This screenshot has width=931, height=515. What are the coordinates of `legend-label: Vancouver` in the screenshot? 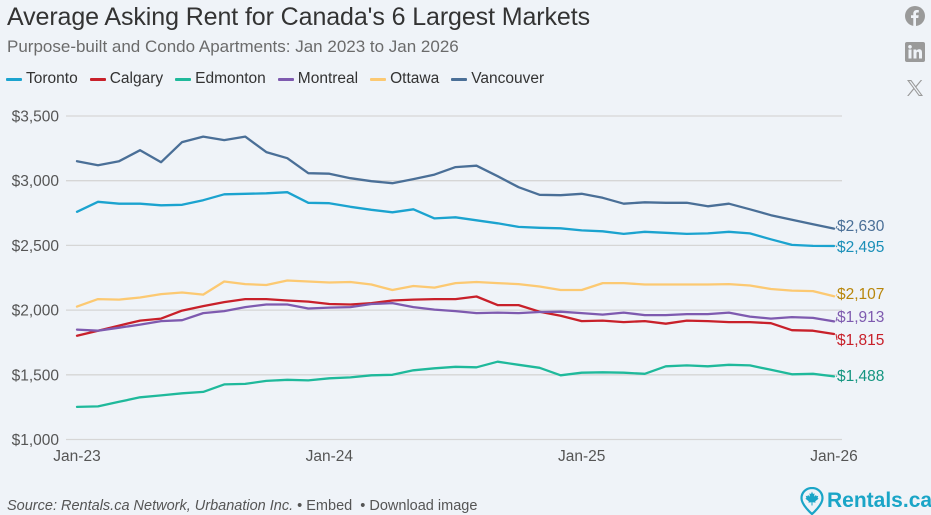 It's located at (508, 78).